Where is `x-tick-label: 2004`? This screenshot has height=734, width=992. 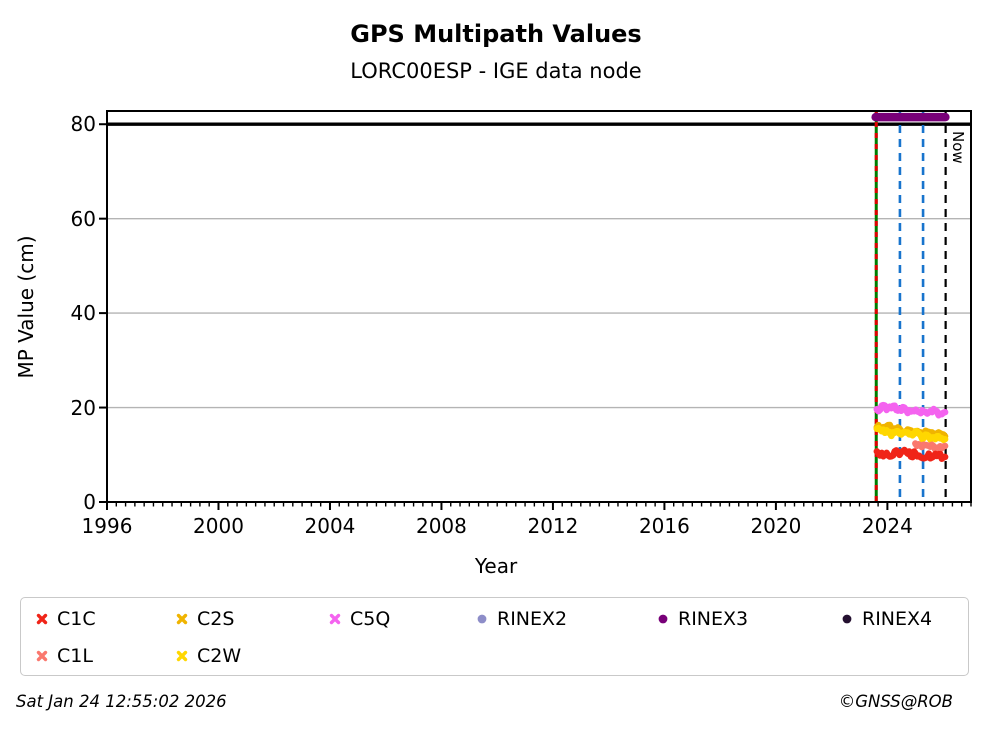 x-tick-label: 2004 is located at coordinates (330, 526).